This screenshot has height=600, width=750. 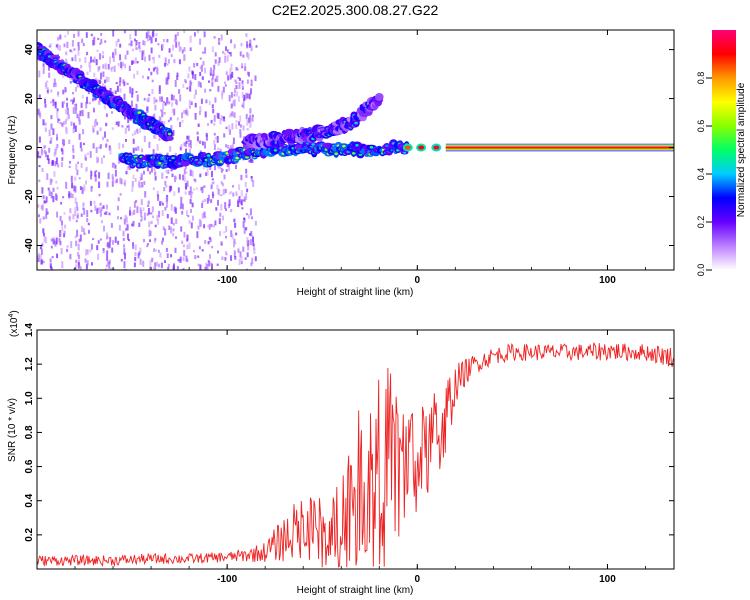 I want to click on x-tick-label: -100, so click(x=227, y=280).